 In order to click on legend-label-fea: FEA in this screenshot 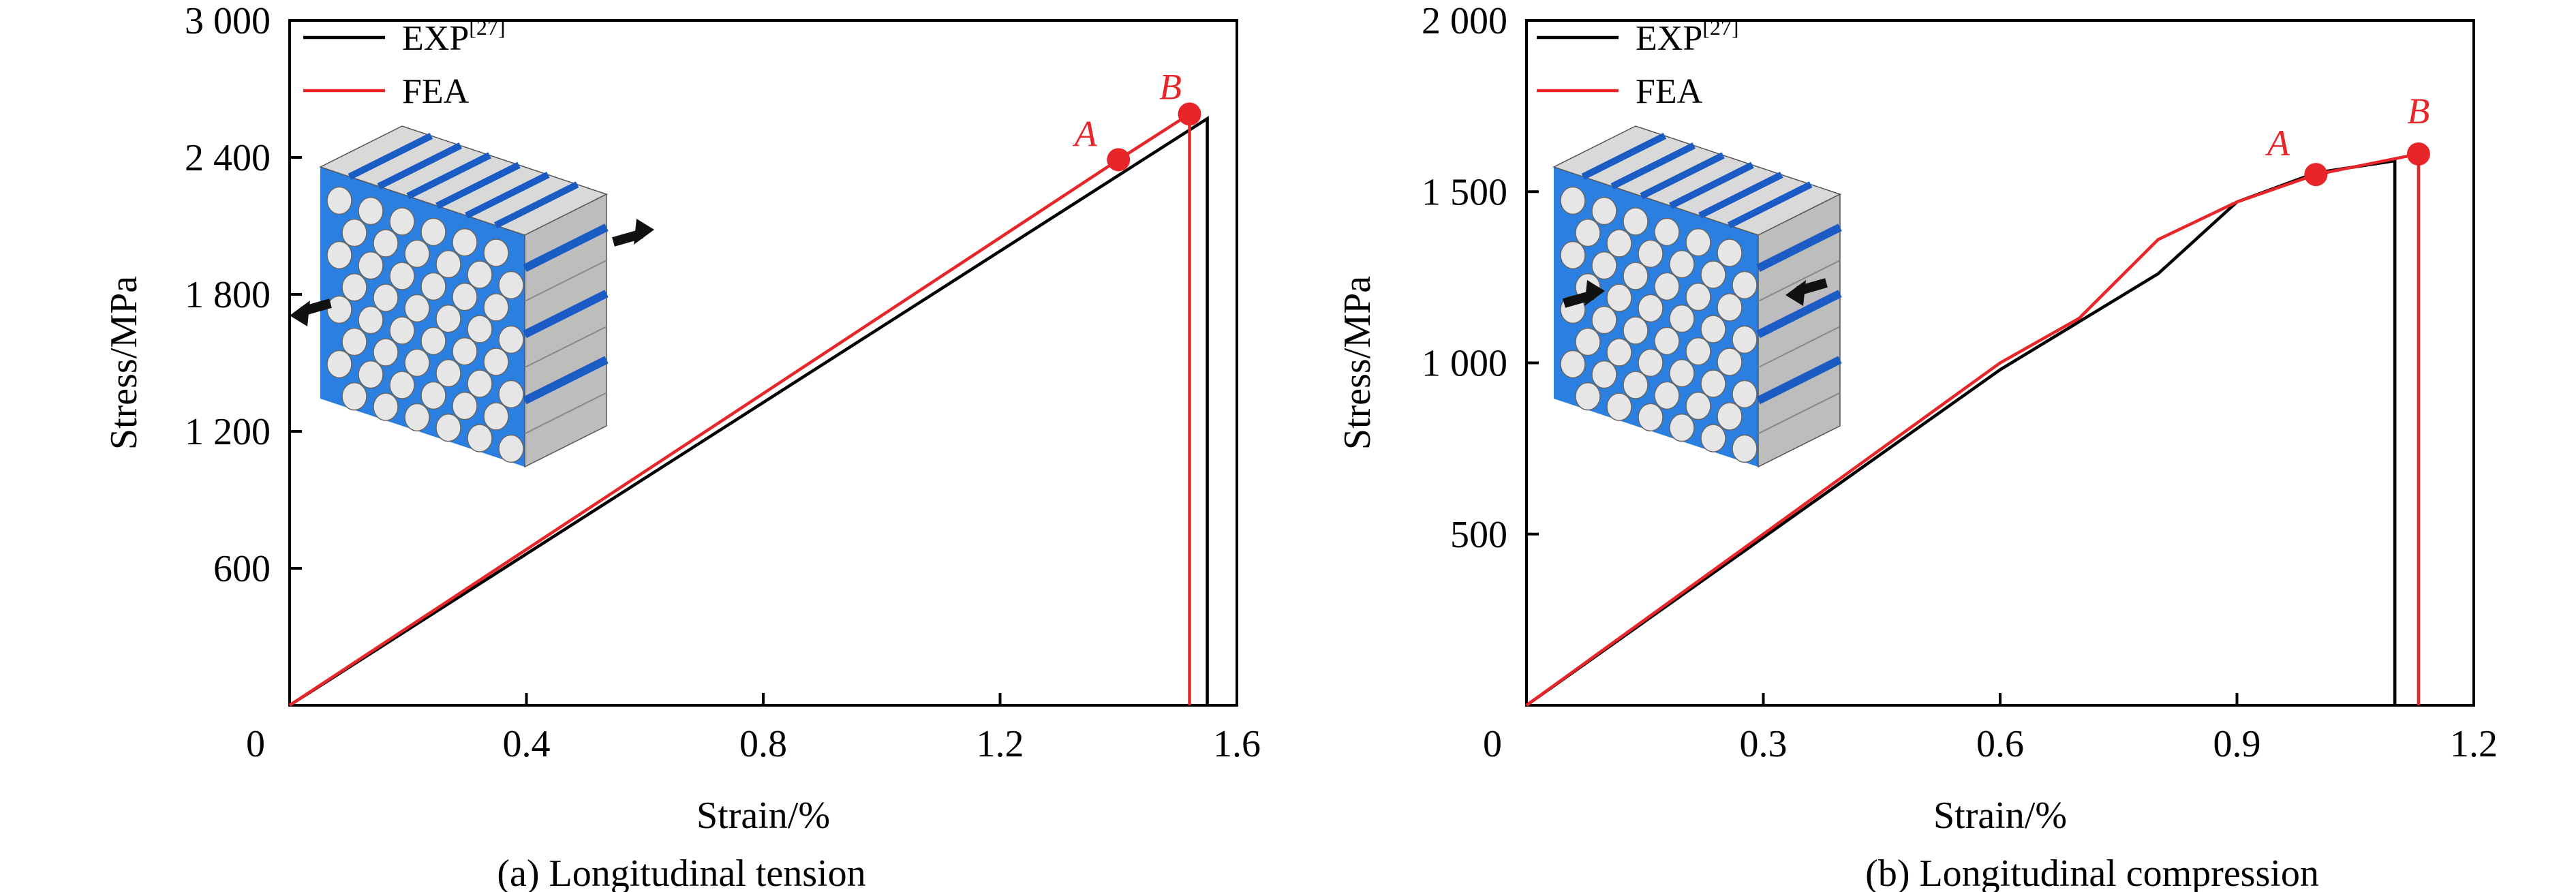, I will do `click(436, 92)`.